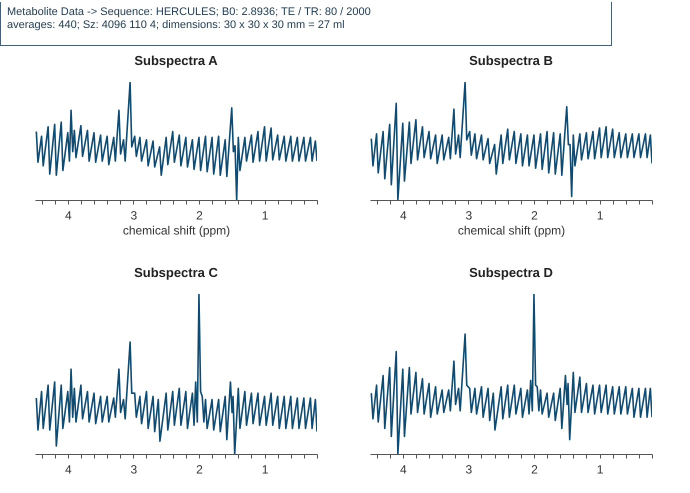 The image size is (690, 493). I want to click on text: averages: 440; Sz: 4096 110 4; dimensions: 30 x 30 x 30 mm = 27 ml, so click(176, 25).